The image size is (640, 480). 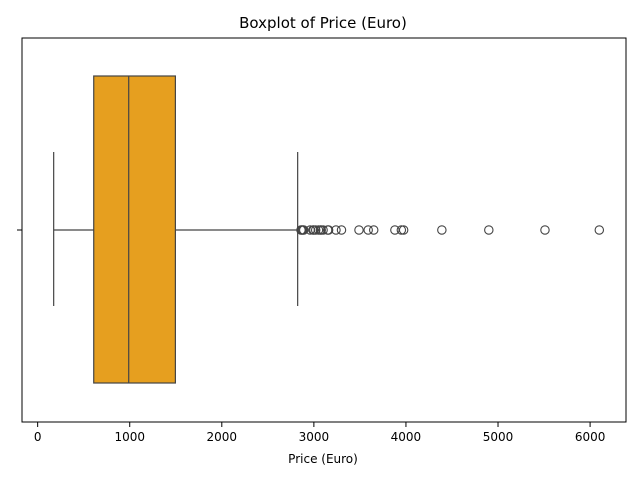 What do you see at coordinates (38, 437) in the screenshot?
I see `x-tick-label: 0` at bounding box center [38, 437].